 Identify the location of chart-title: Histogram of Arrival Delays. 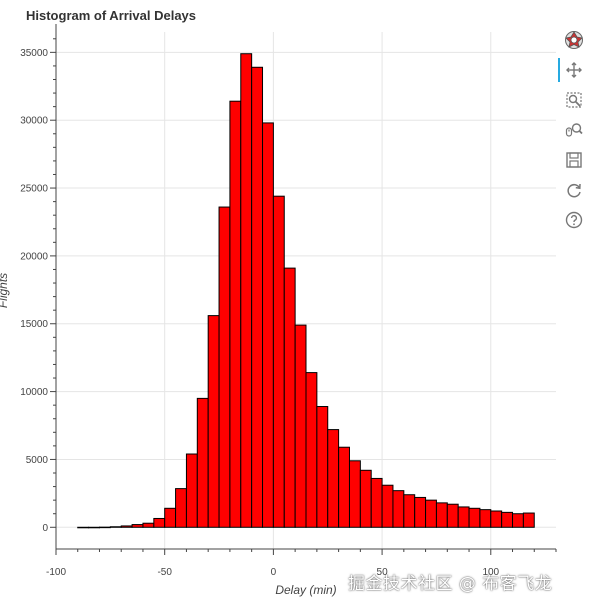
(111, 15).